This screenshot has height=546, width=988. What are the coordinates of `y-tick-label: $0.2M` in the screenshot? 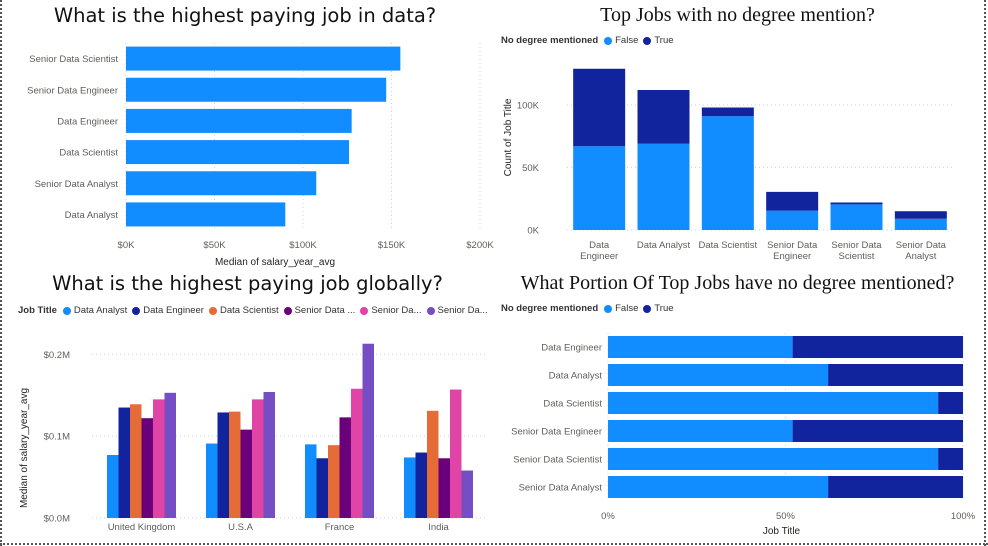 It's located at (57, 355).